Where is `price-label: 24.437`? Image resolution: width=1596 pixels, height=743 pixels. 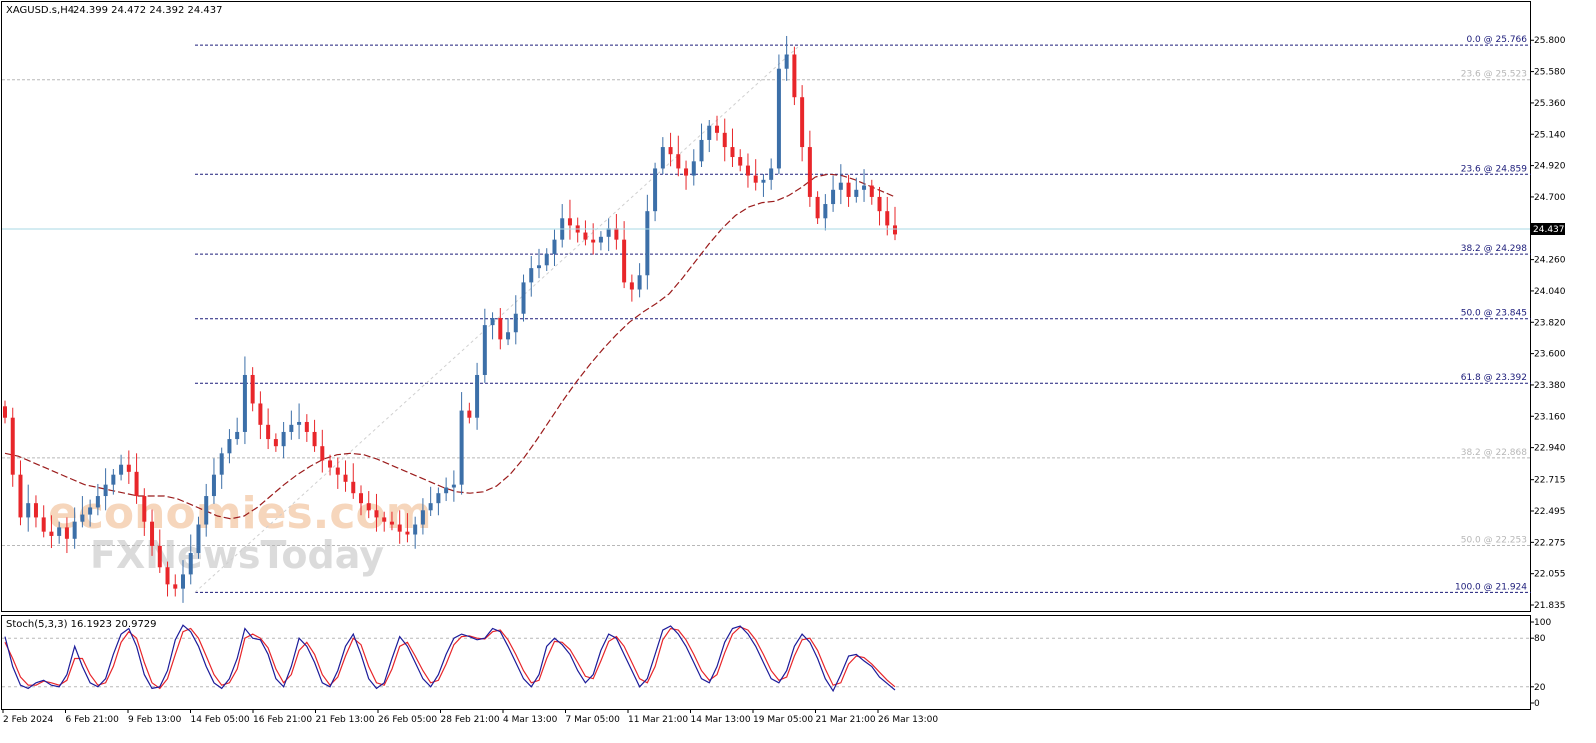 price-label: 24.437 is located at coordinates (1549, 230).